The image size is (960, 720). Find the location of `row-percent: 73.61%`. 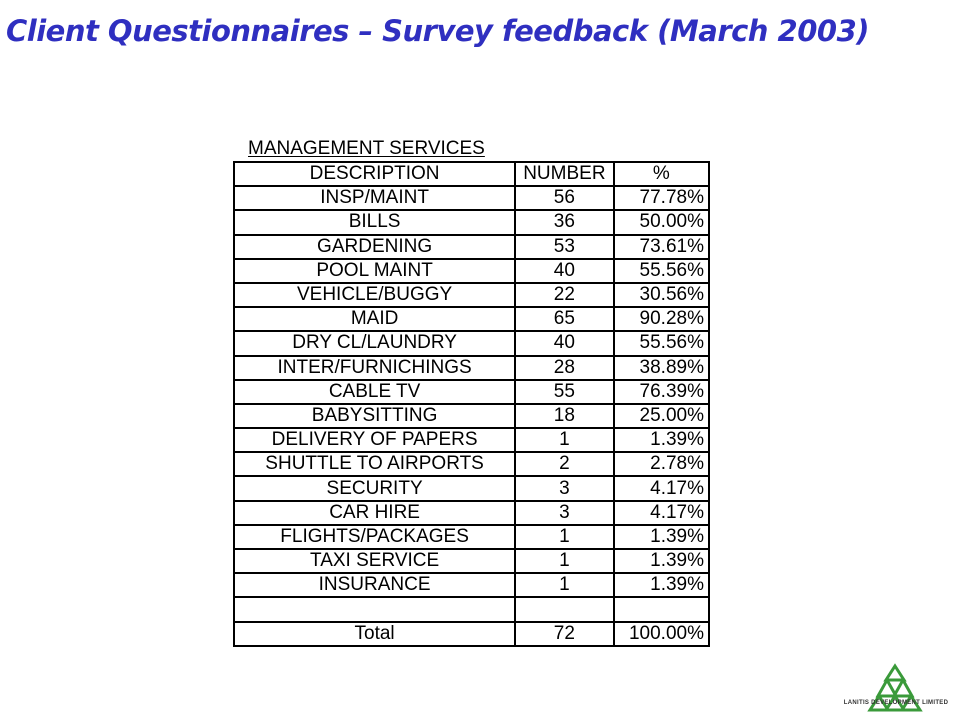

row-percent: 73.61% is located at coordinates (661, 247).